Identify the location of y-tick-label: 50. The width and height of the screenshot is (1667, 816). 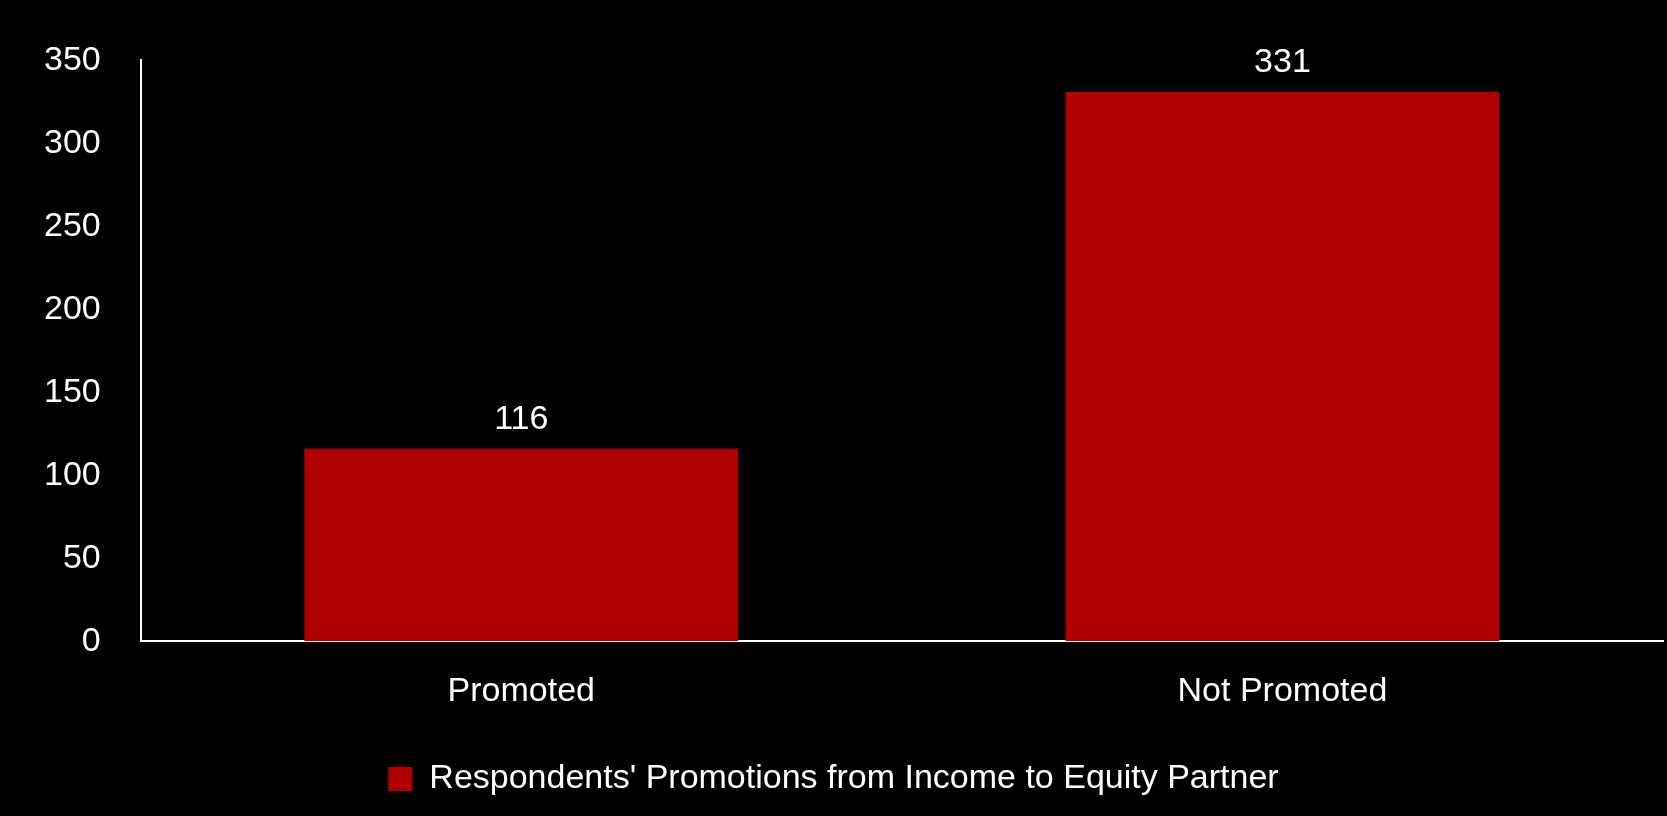
(81, 555).